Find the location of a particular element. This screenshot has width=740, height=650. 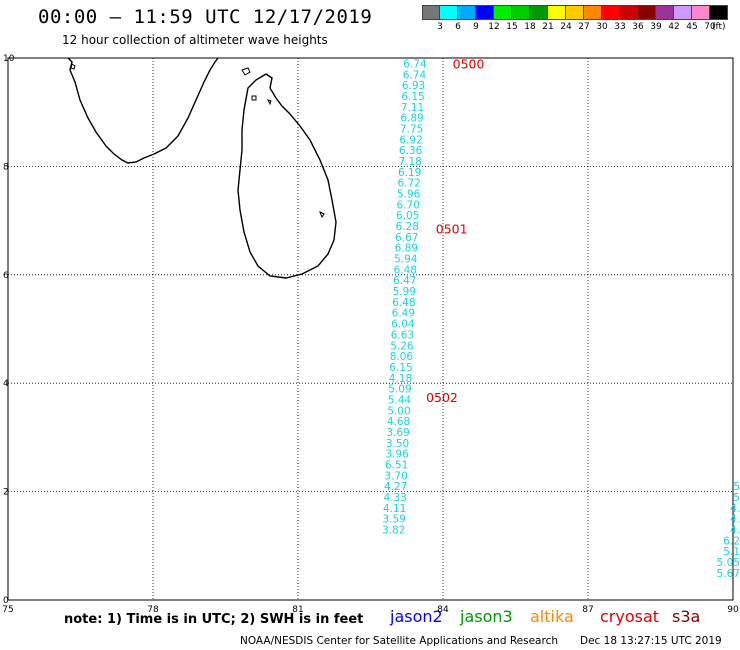

wave-height-value: 6.15 is located at coordinates (412, 97).